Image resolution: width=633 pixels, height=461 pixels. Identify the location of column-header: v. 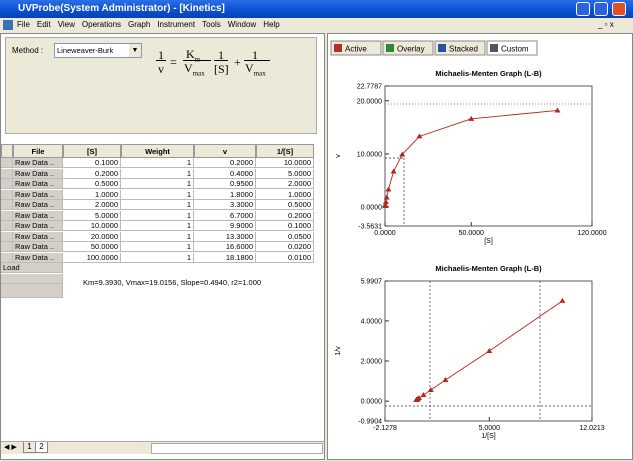
(225, 151).